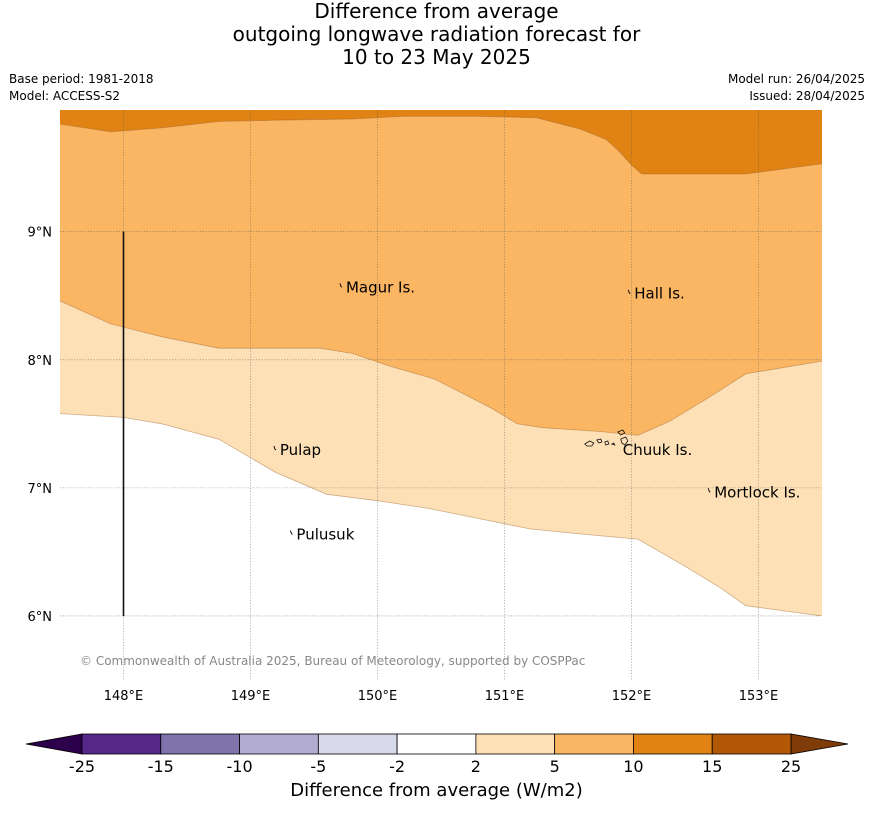 The height and width of the screenshot is (816, 873). I want to click on colorbar-tick-label: 25, so click(791, 766).